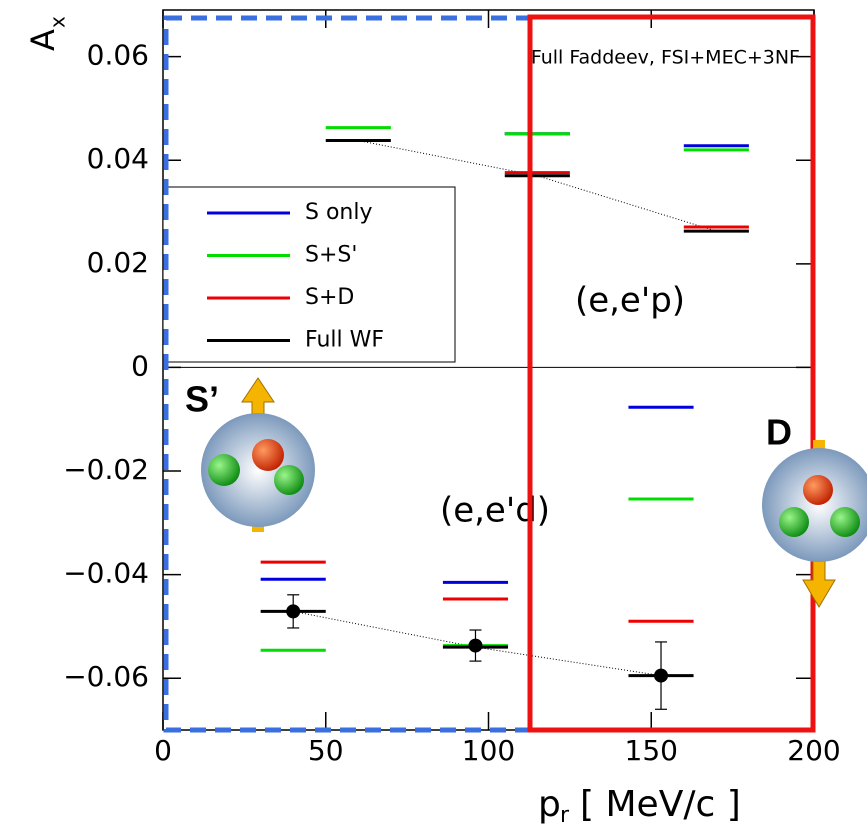 The image size is (867, 839). What do you see at coordinates (488, 750) in the screenshot?
I see `x-tick-label: 100` at bounding box center [488, 750].